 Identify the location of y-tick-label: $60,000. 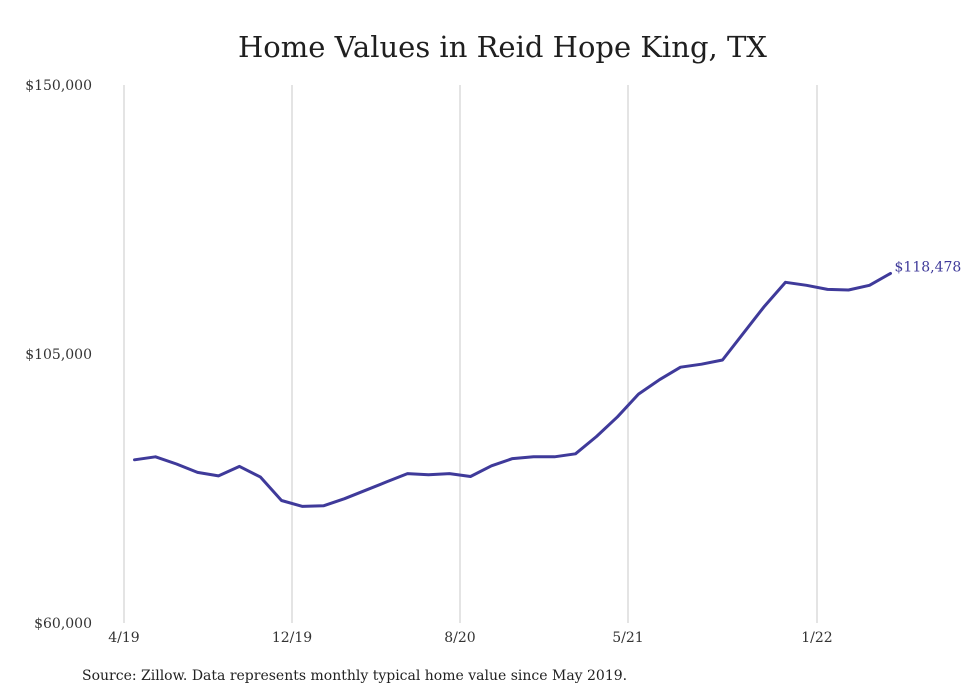
(63, 624).